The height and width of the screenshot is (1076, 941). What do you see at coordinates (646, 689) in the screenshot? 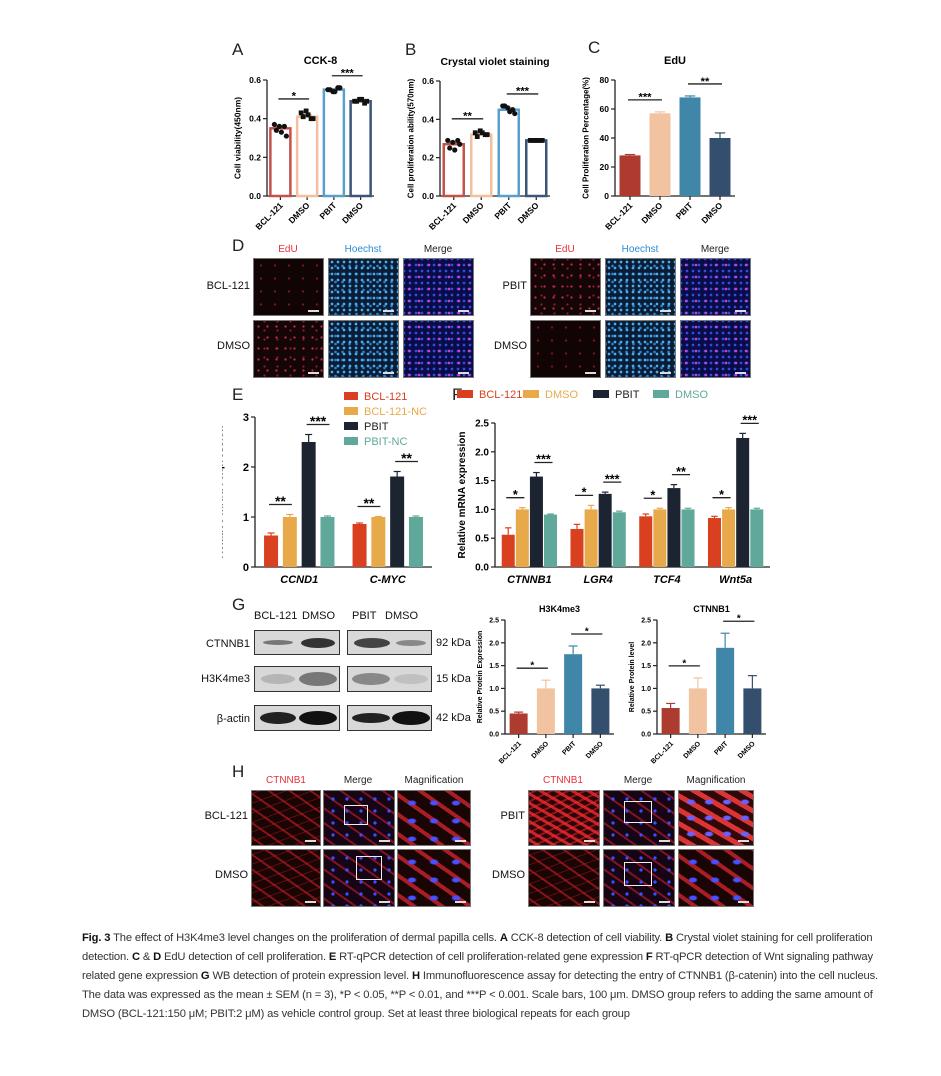
I see `y-tick-label: 1.0` at bounding box center [646, 689].